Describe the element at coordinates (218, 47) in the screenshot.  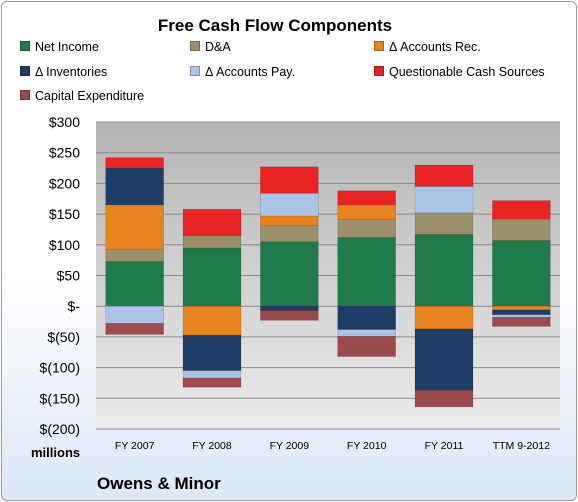
I see `legend-label: D&A` at that location.